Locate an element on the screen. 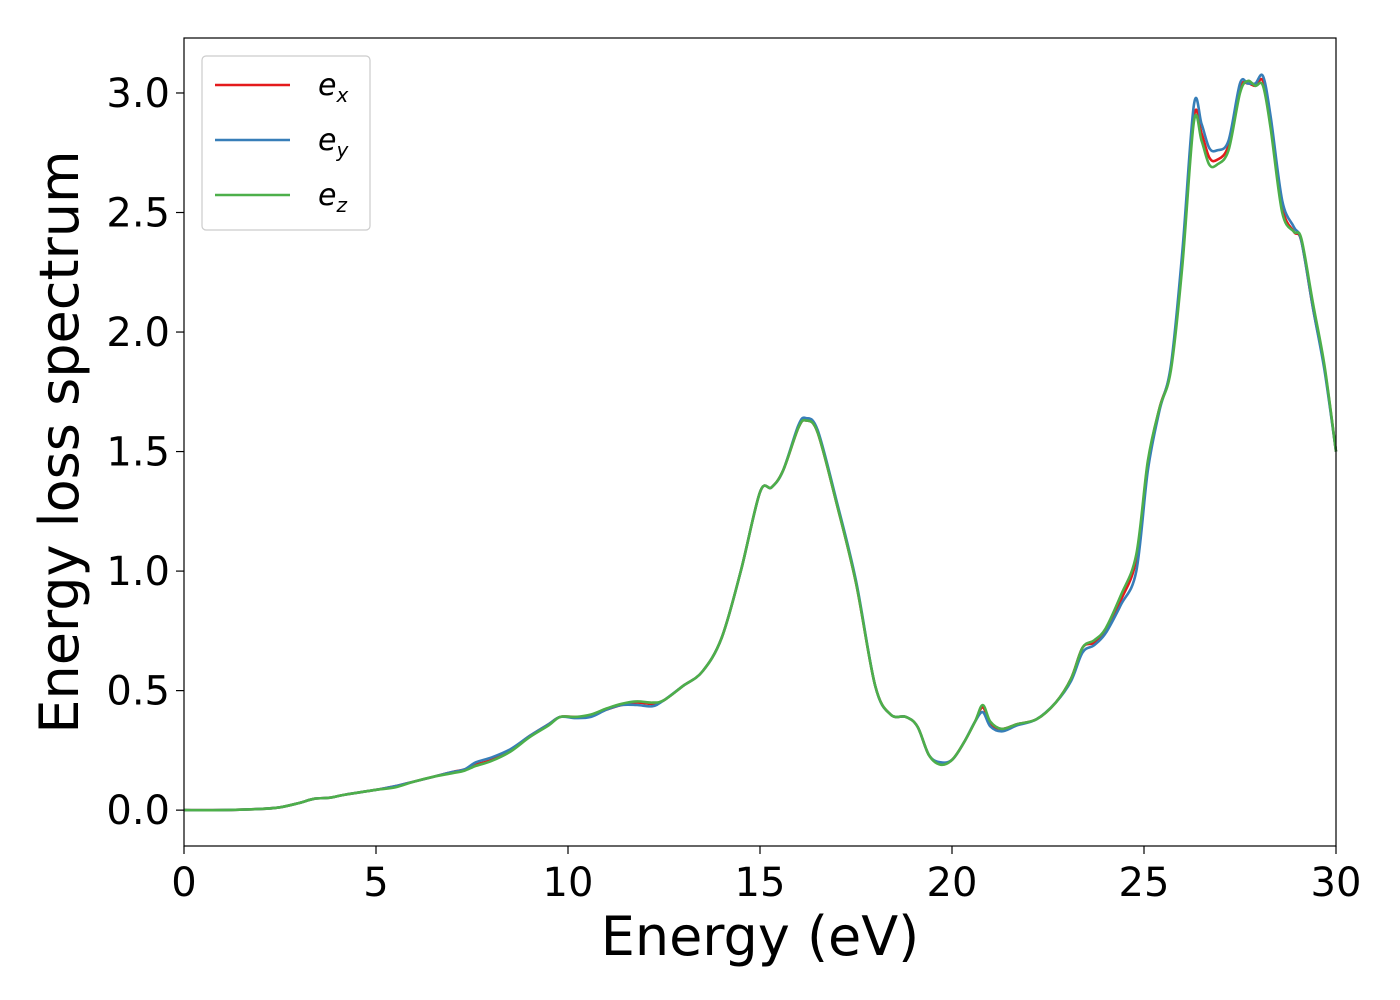 The width and height of the screenshot is (1400, 1000). x-axis-ticks: 0 5 10 15 20 25 30 is located at coordinates (766, 876).